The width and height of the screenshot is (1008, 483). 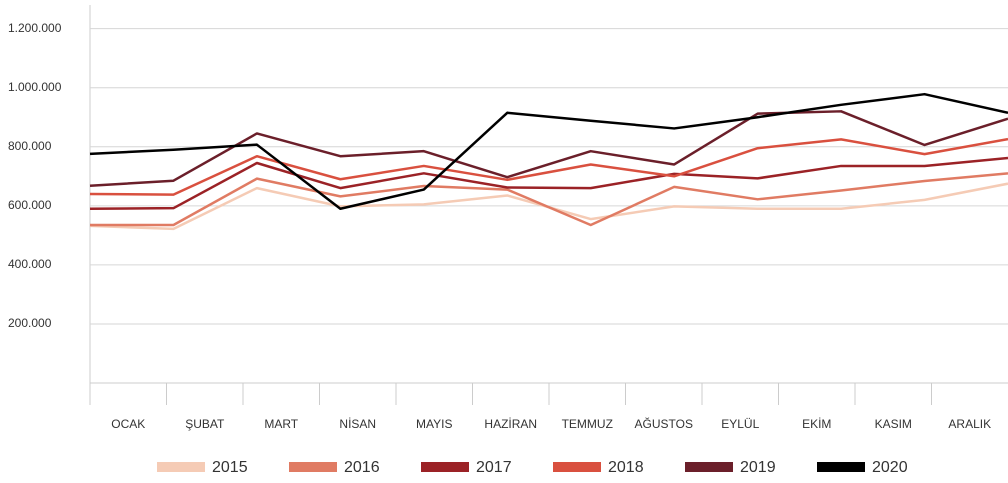 I want to click on y-tick-label: 400.000, so click(x=30, y=264).